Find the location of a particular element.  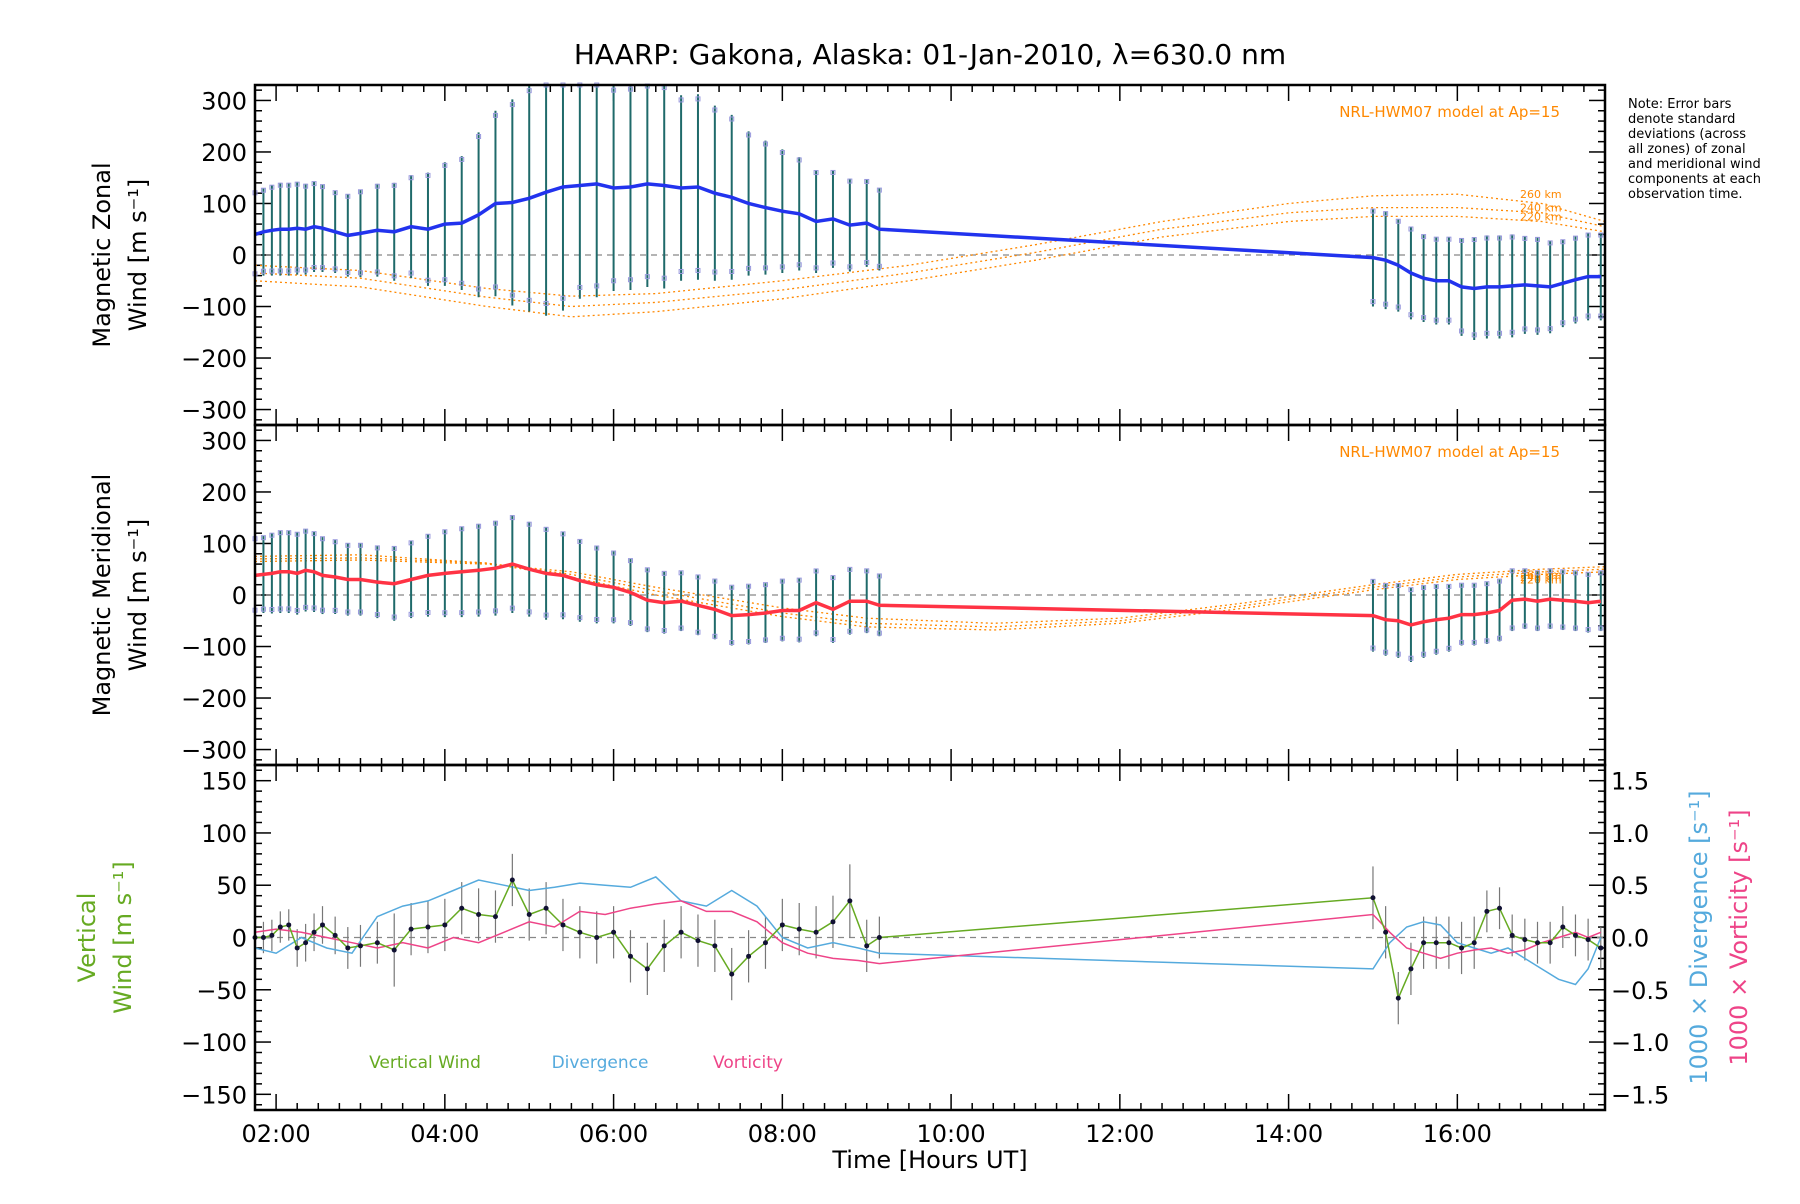

meridional-ylabel: Magnetic Meridional Wind [m s⁻¹] is located at coordinates (120, 595).